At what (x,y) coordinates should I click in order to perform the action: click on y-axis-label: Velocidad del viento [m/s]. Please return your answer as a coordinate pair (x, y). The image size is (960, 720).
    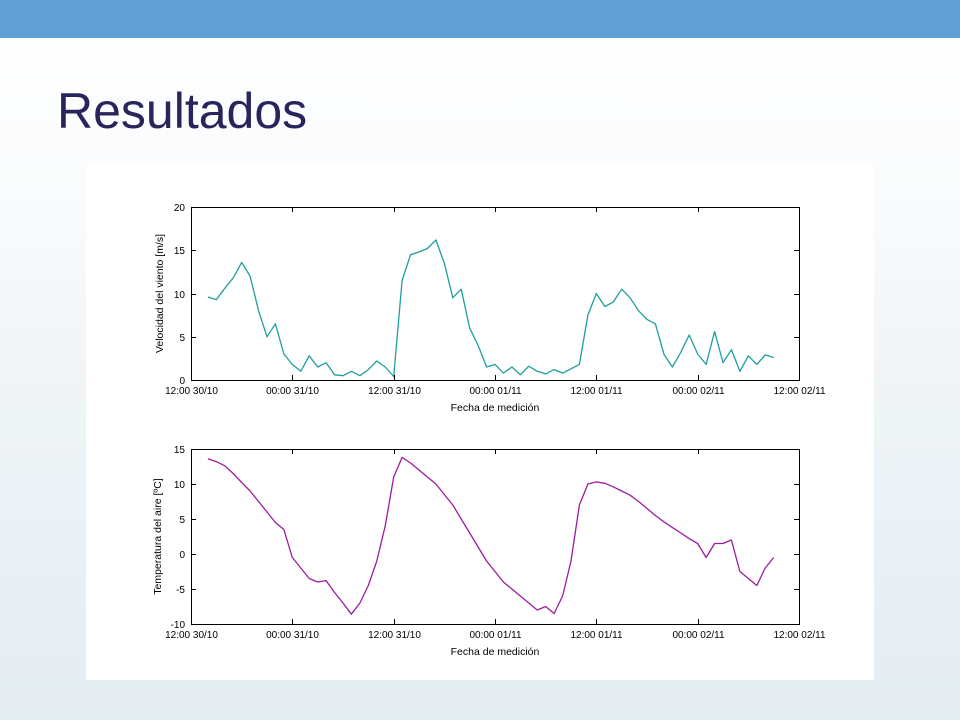
    Looking at the image, I should click on (160, 293).